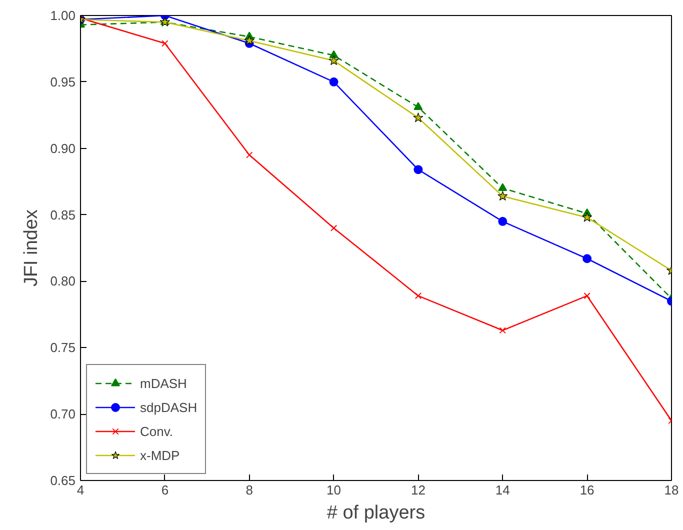  What do you see at coordinates (63, 15) in the screenshot?
I see `y-tick-label: 1.00` at bounding box center [63, 15].